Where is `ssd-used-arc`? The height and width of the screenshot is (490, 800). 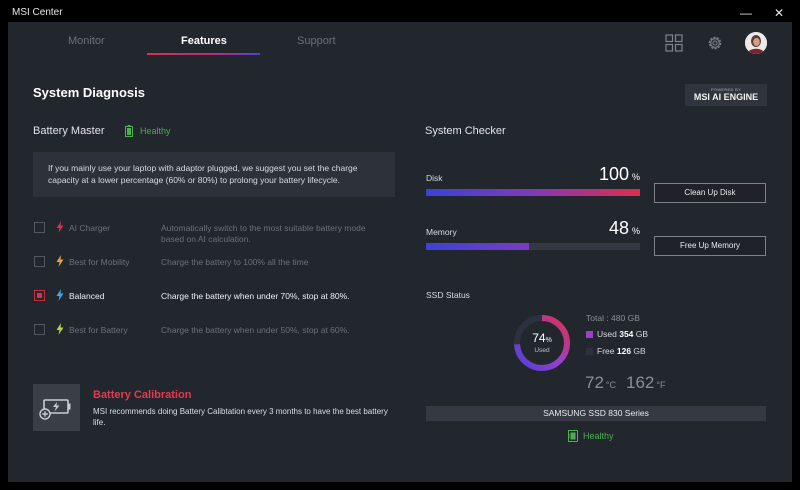
ssd-used-arc is located at coordinates (542, 343).